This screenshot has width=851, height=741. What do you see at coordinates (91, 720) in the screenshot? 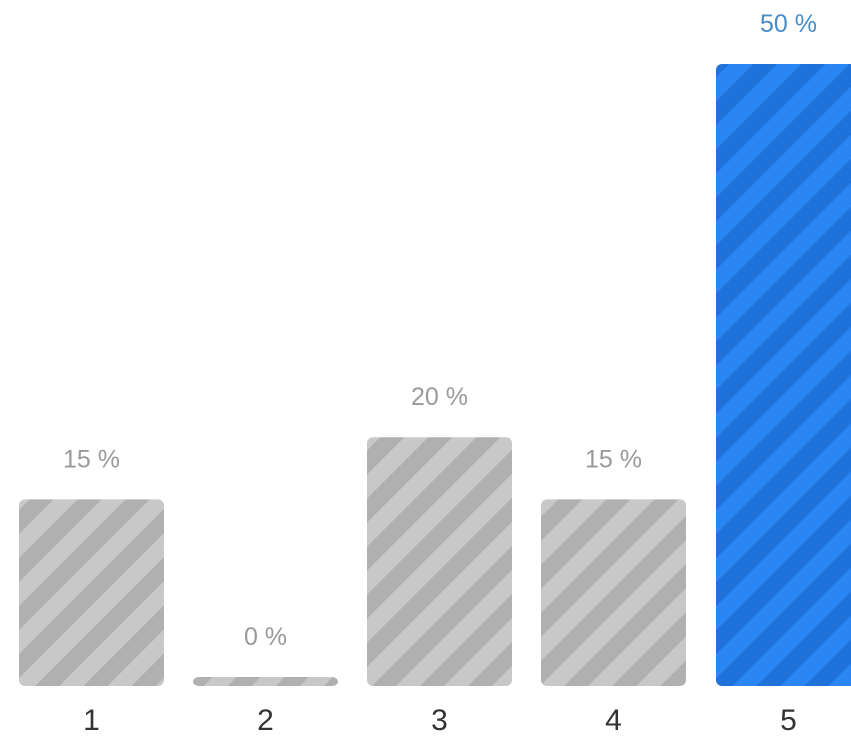
I see `category-label-1: 1` at bounding box center [91, 720].